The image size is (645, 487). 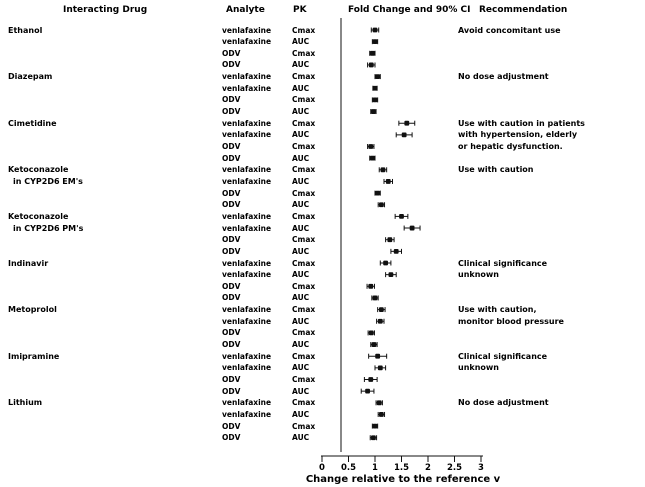 I want to click on column-header-pk: PK, so click(x=300, y=10).